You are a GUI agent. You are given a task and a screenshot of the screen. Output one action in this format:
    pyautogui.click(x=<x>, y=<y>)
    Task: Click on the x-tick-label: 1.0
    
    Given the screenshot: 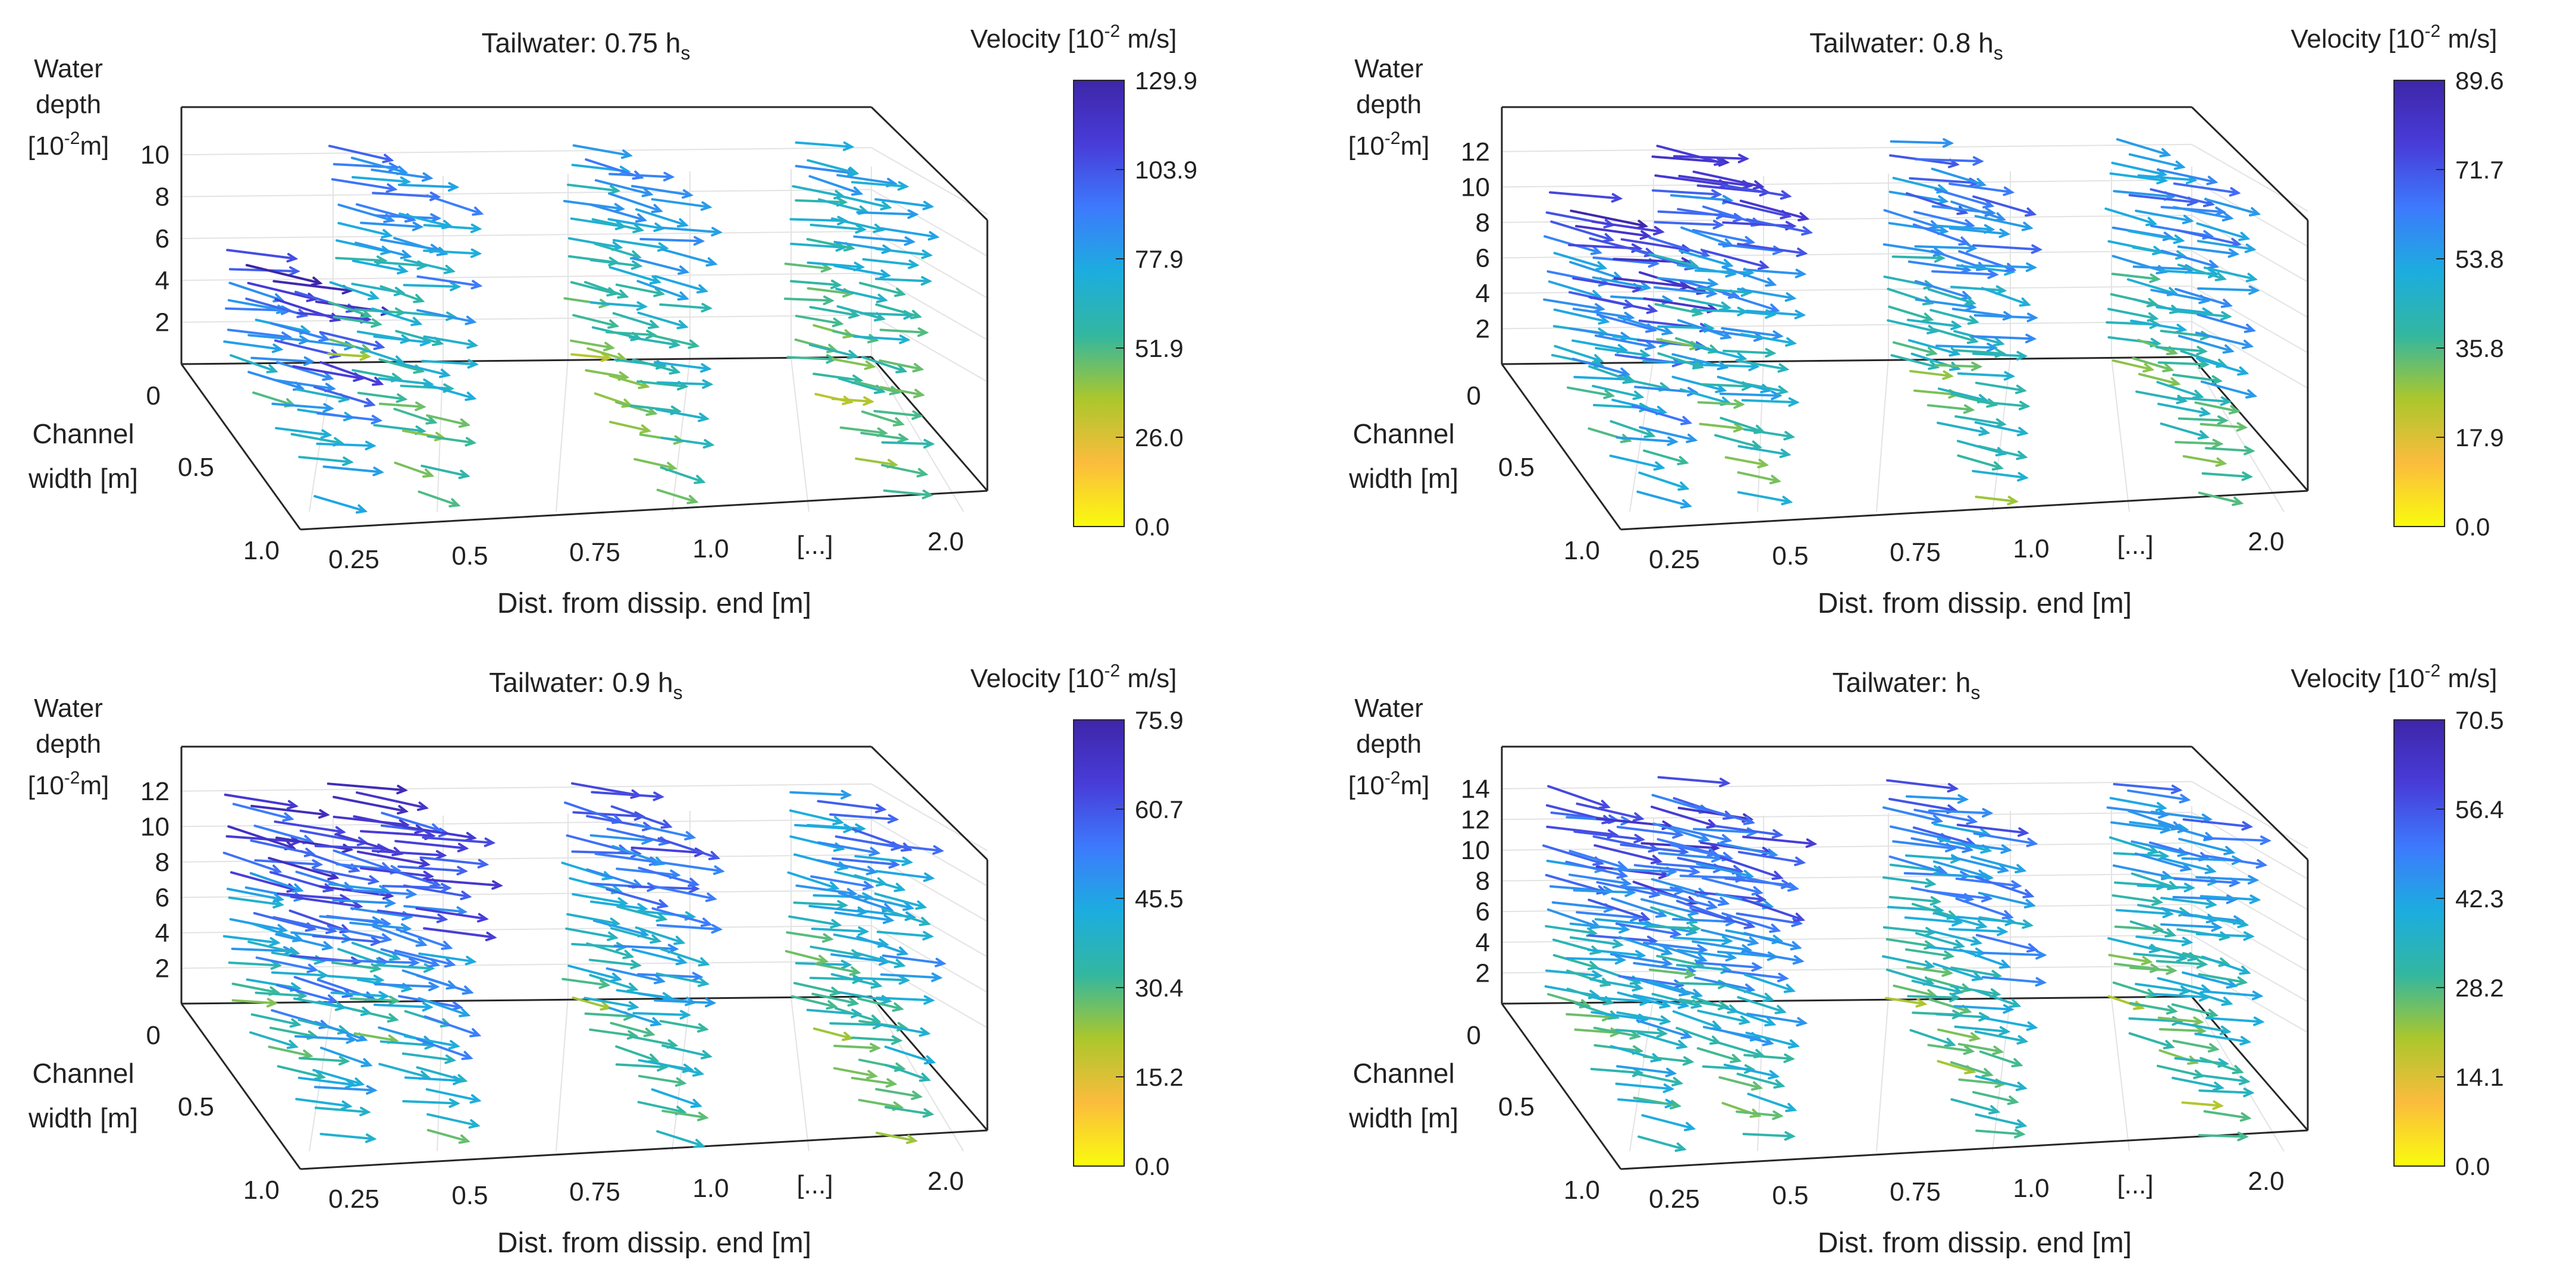 What is the action you would take?
    pyautogui.click(x=710, y=1188)
    